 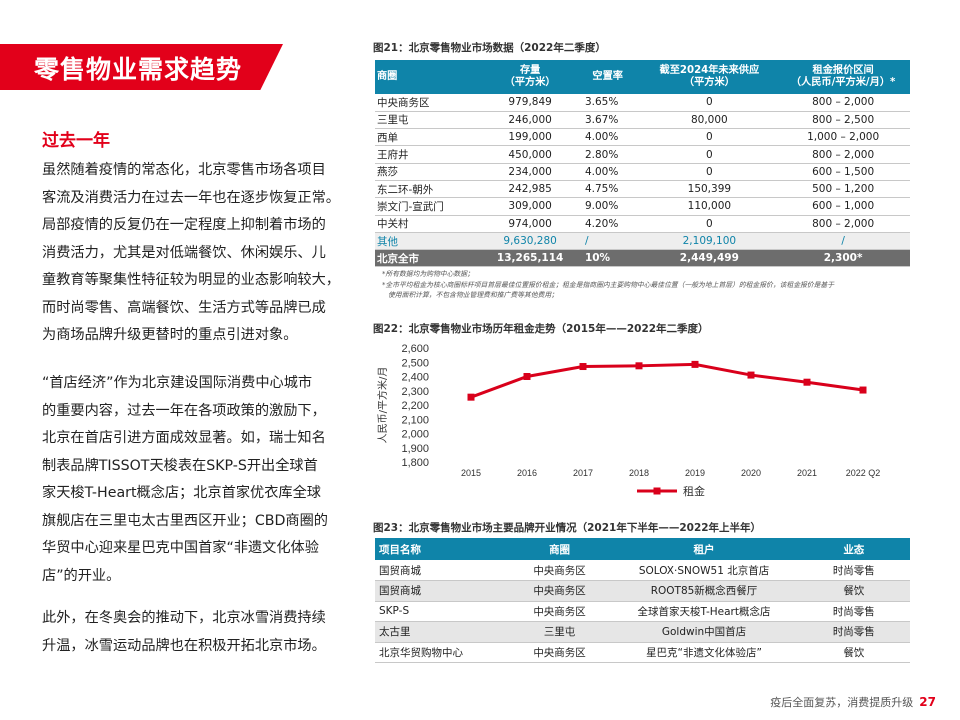 I want to click on x-tick-label: 2016, so click(x=527, y=473).